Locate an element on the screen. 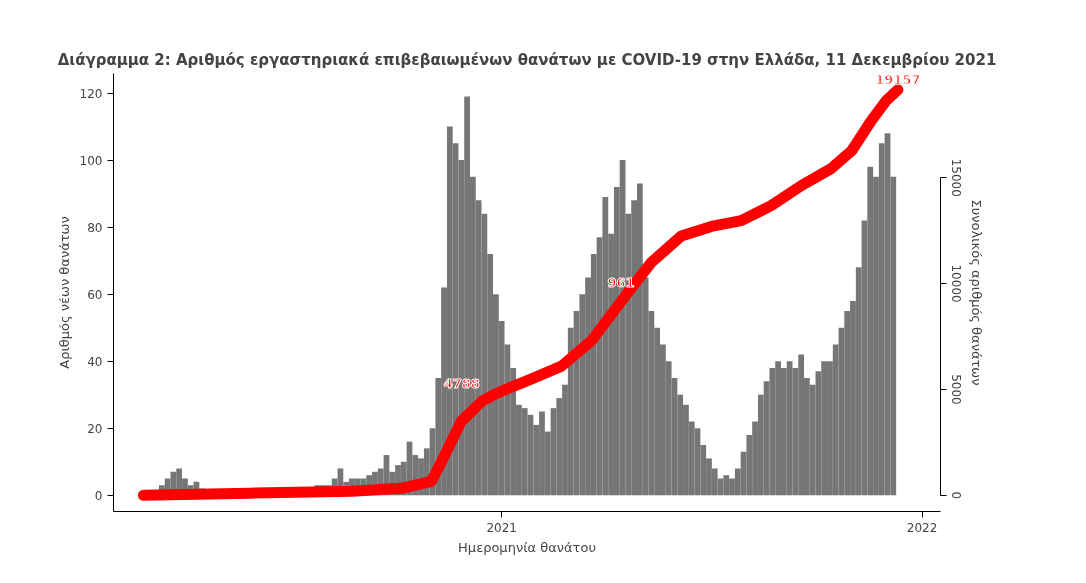  x-axis-title: Ημερομηνία θανάτου is located at coordinates (527, 547).